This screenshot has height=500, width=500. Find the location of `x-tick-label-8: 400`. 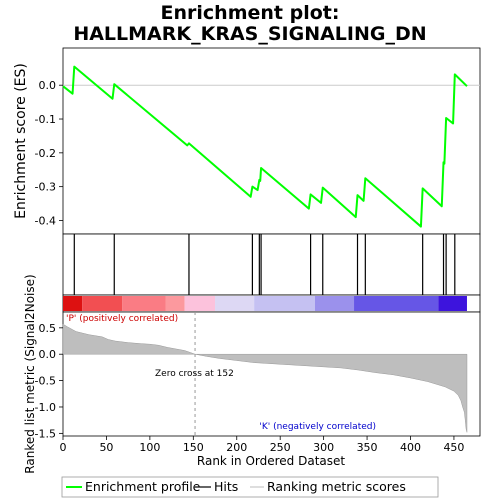

x-tick-label-8: 400 is located at coordinates (410, 447).